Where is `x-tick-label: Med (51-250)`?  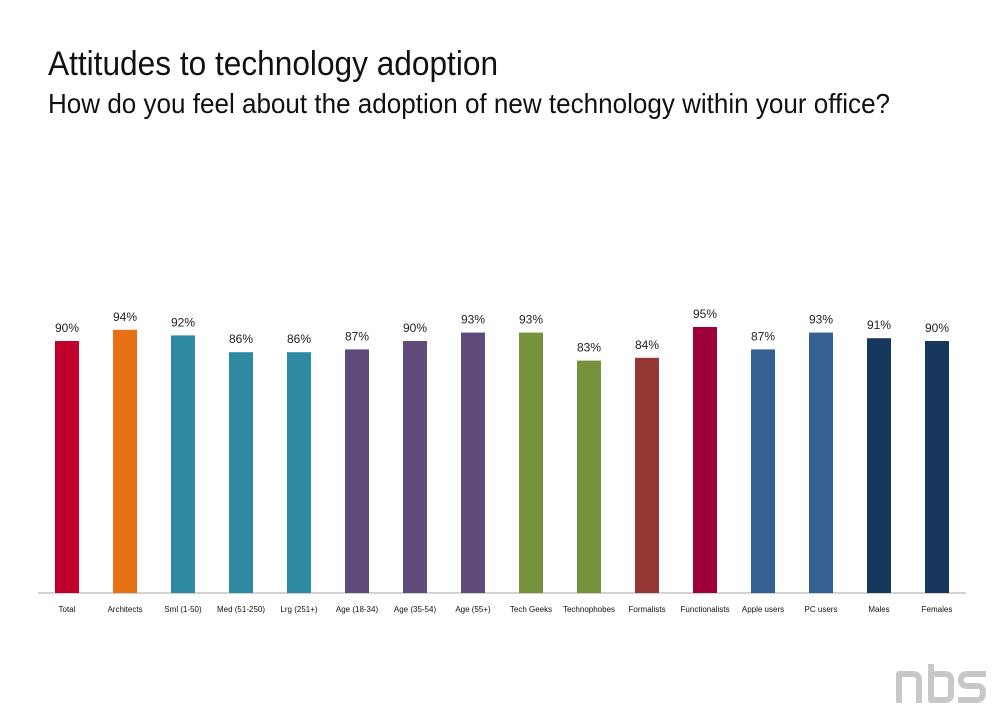
x-tick-label: Med (51-250) is located at coordinates (241, 609).